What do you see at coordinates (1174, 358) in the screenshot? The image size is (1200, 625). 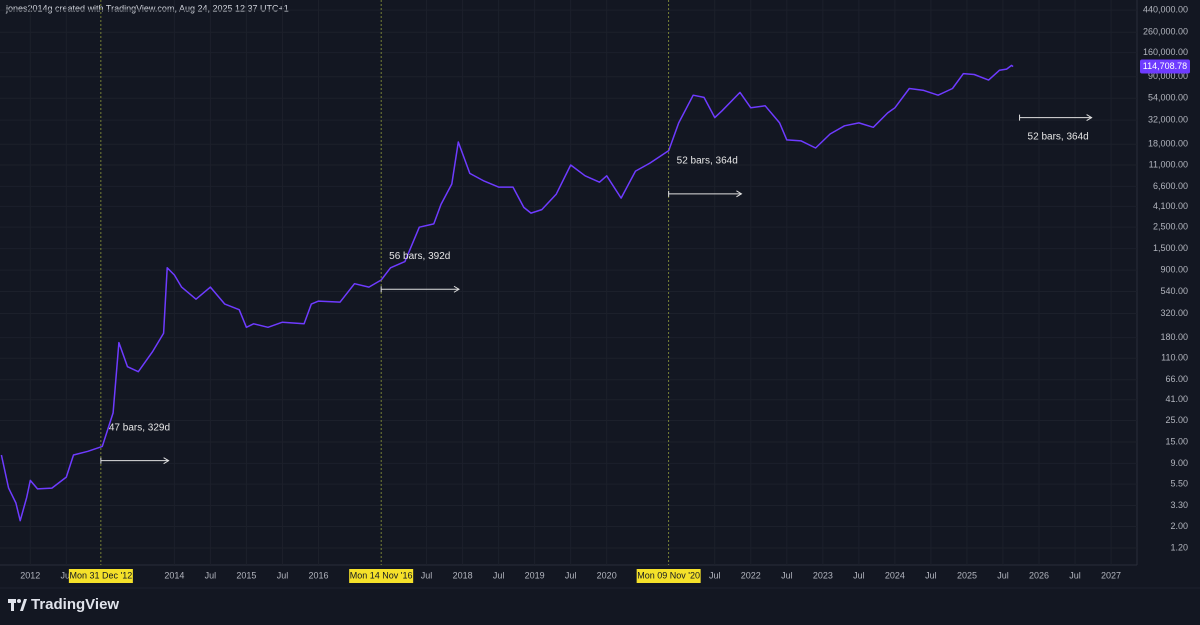 I see `y-tick-label: 110.00` at bounding box center [1174, 358].